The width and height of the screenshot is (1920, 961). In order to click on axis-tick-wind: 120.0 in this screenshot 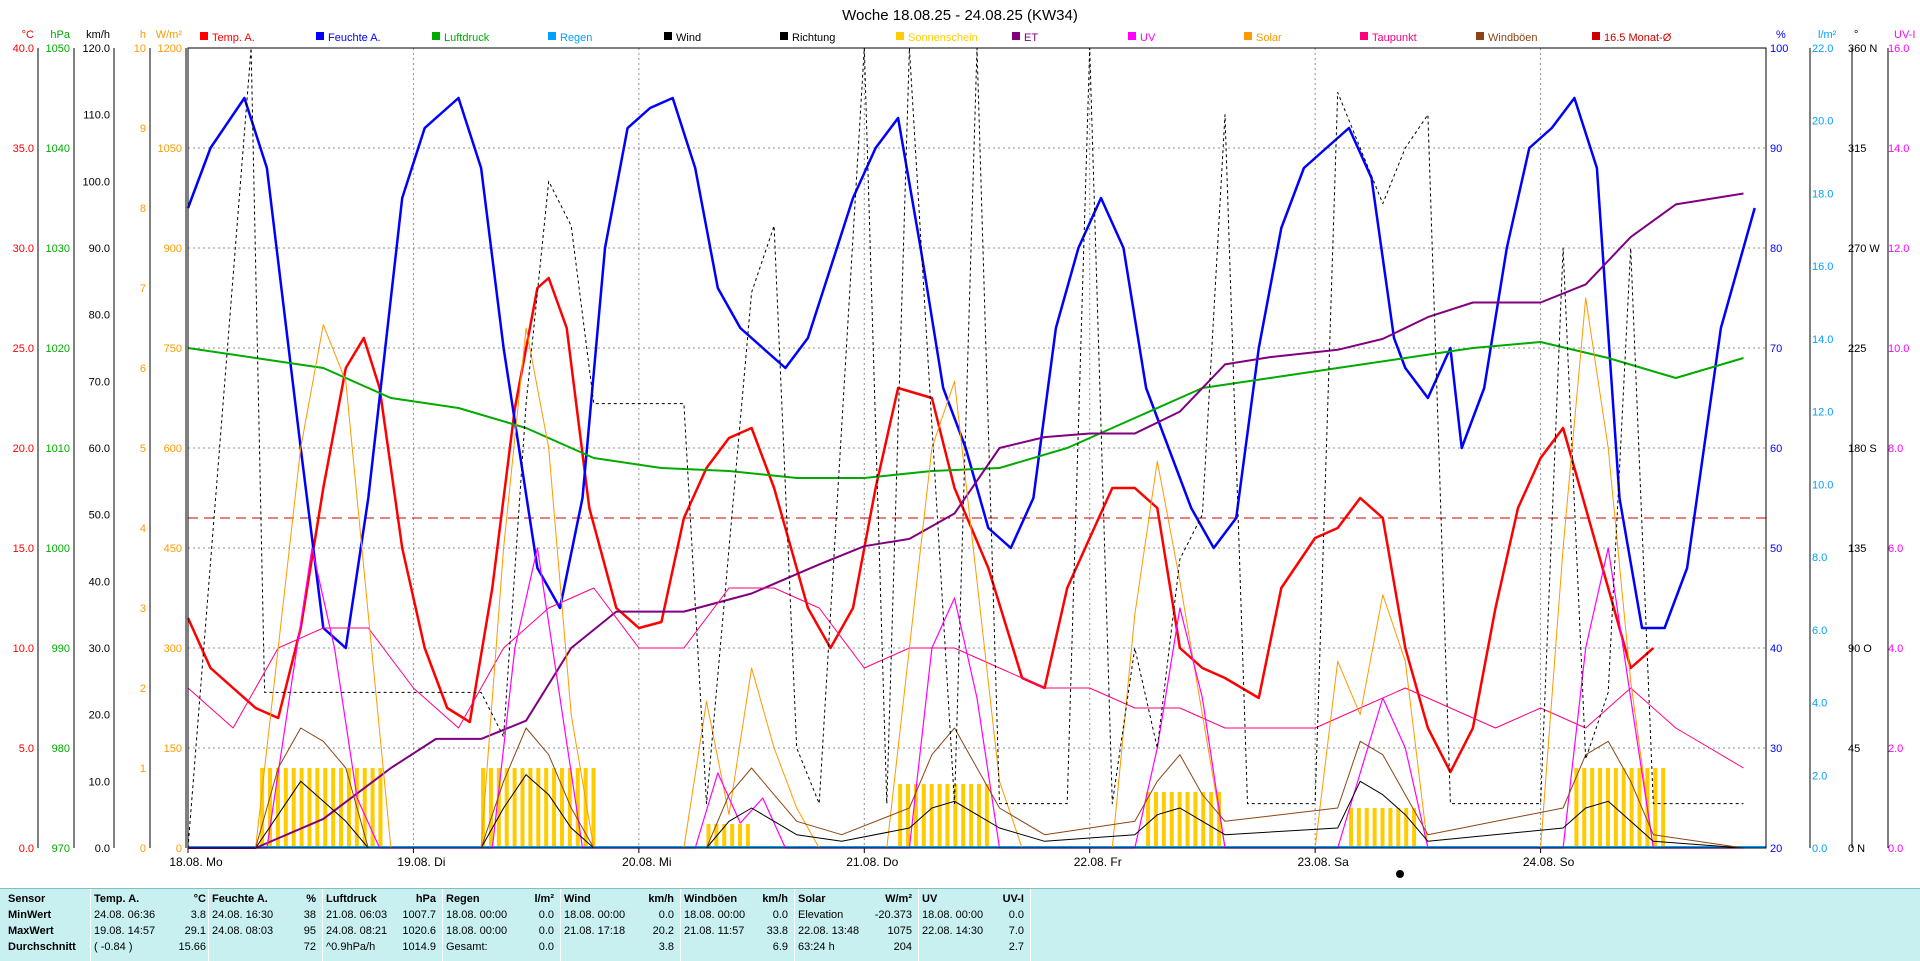, I will do `click(96, 49)`.